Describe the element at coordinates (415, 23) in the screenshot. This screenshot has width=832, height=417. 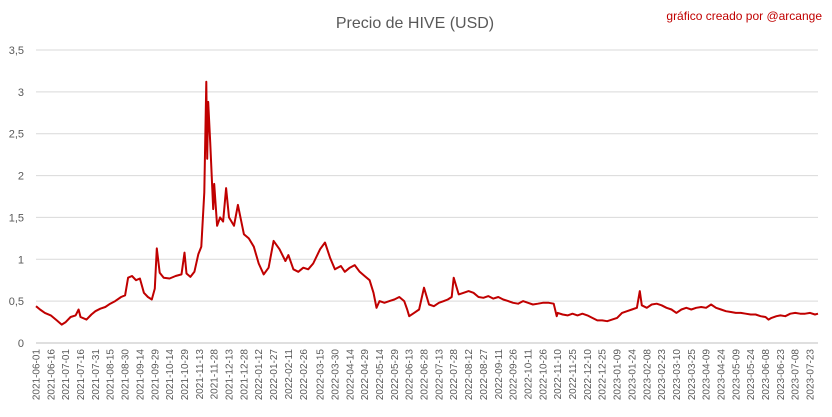
I see `chart-title: Precio de HIVE (USD)` at that location.